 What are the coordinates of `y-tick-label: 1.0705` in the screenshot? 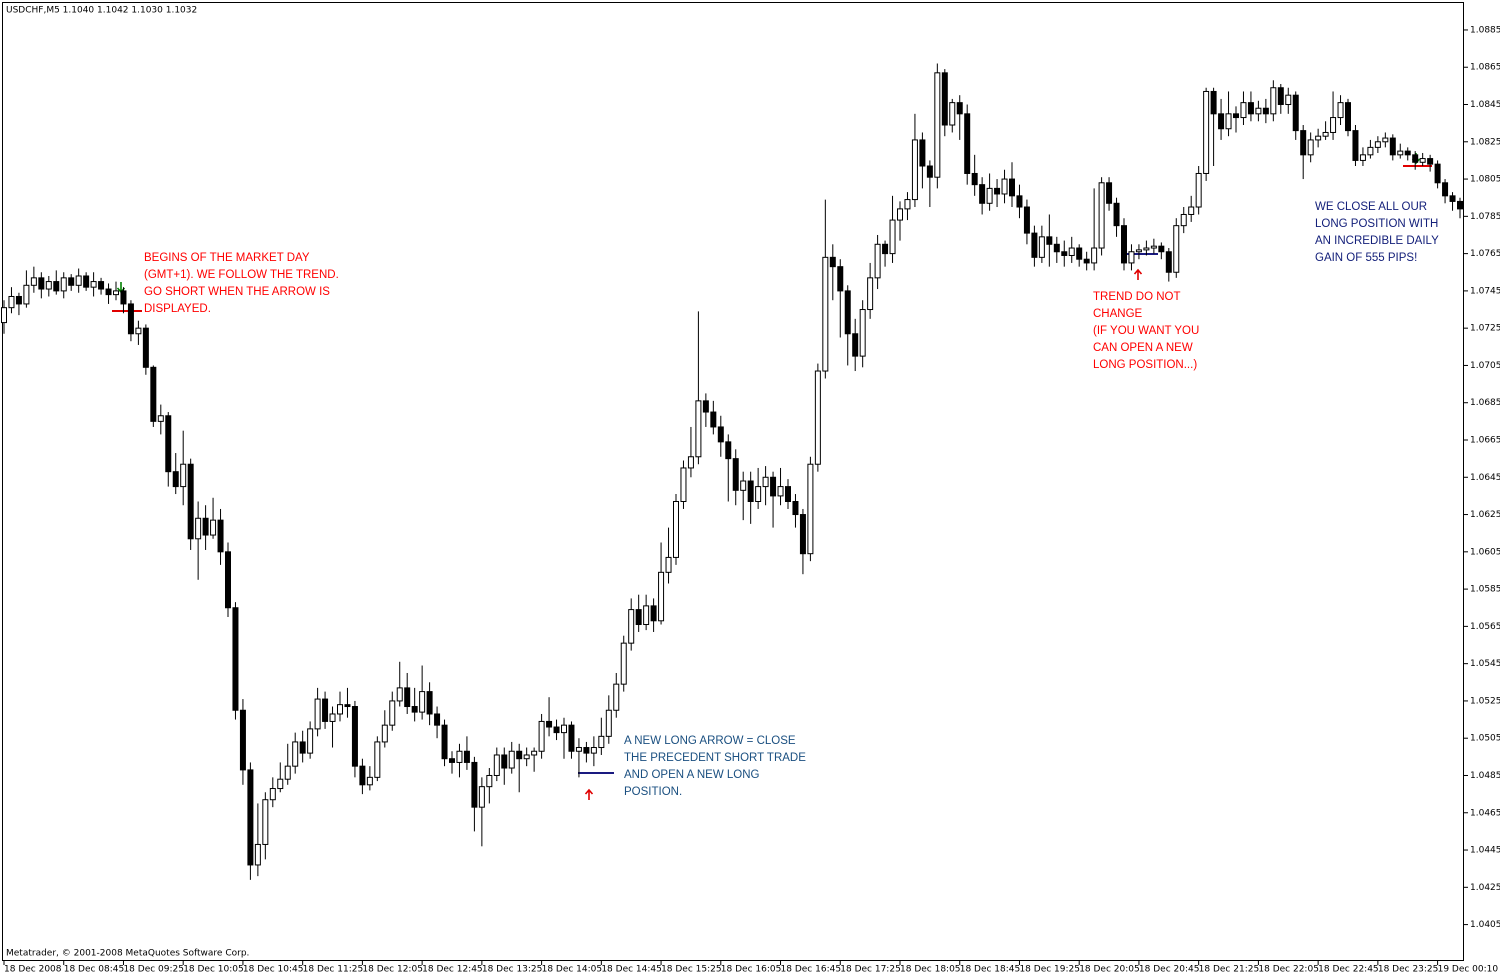 It's located at (1485, 366).